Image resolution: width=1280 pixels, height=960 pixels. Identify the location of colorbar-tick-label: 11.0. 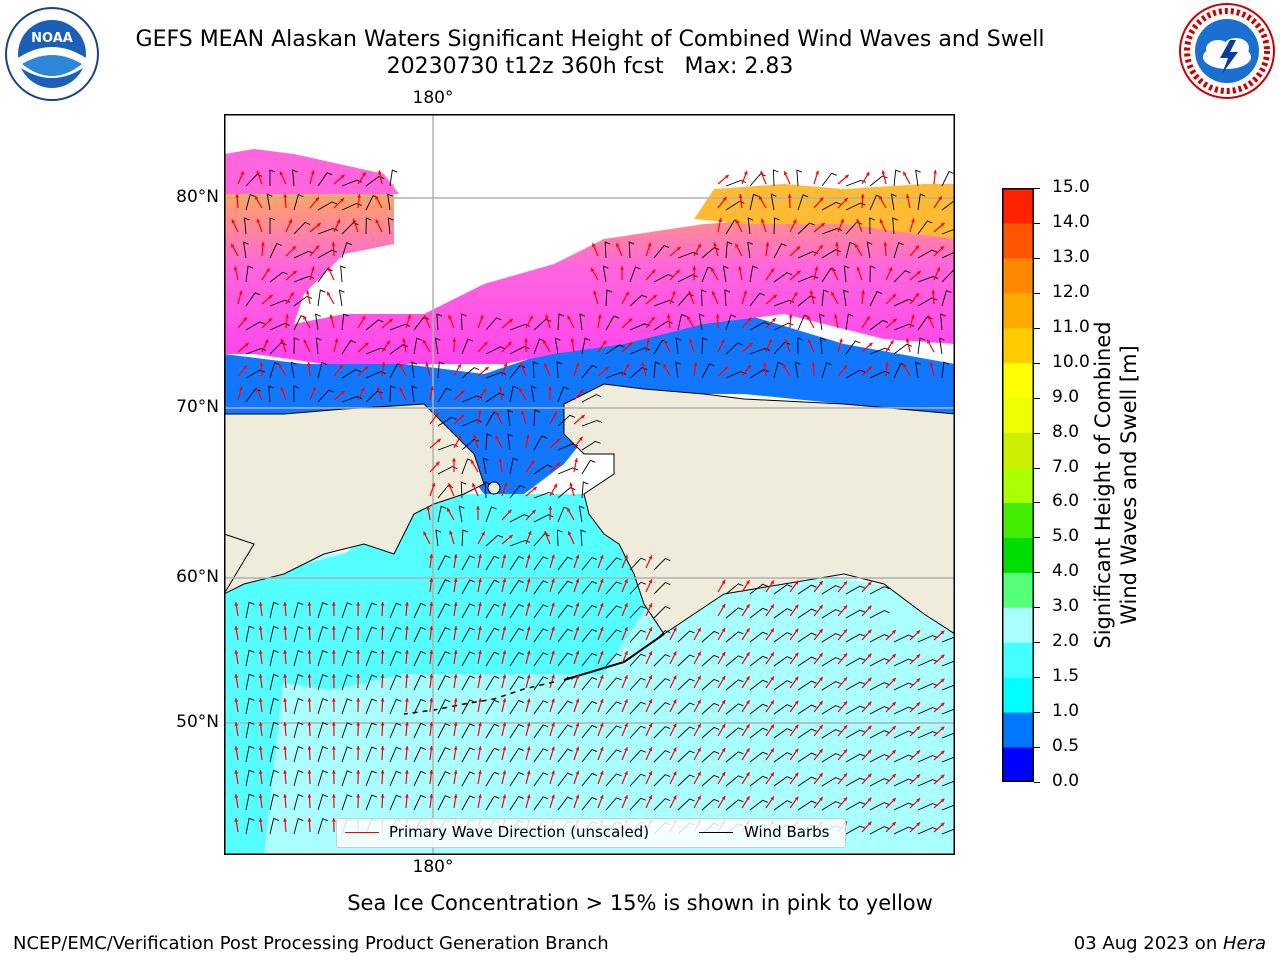
(1071, 326).